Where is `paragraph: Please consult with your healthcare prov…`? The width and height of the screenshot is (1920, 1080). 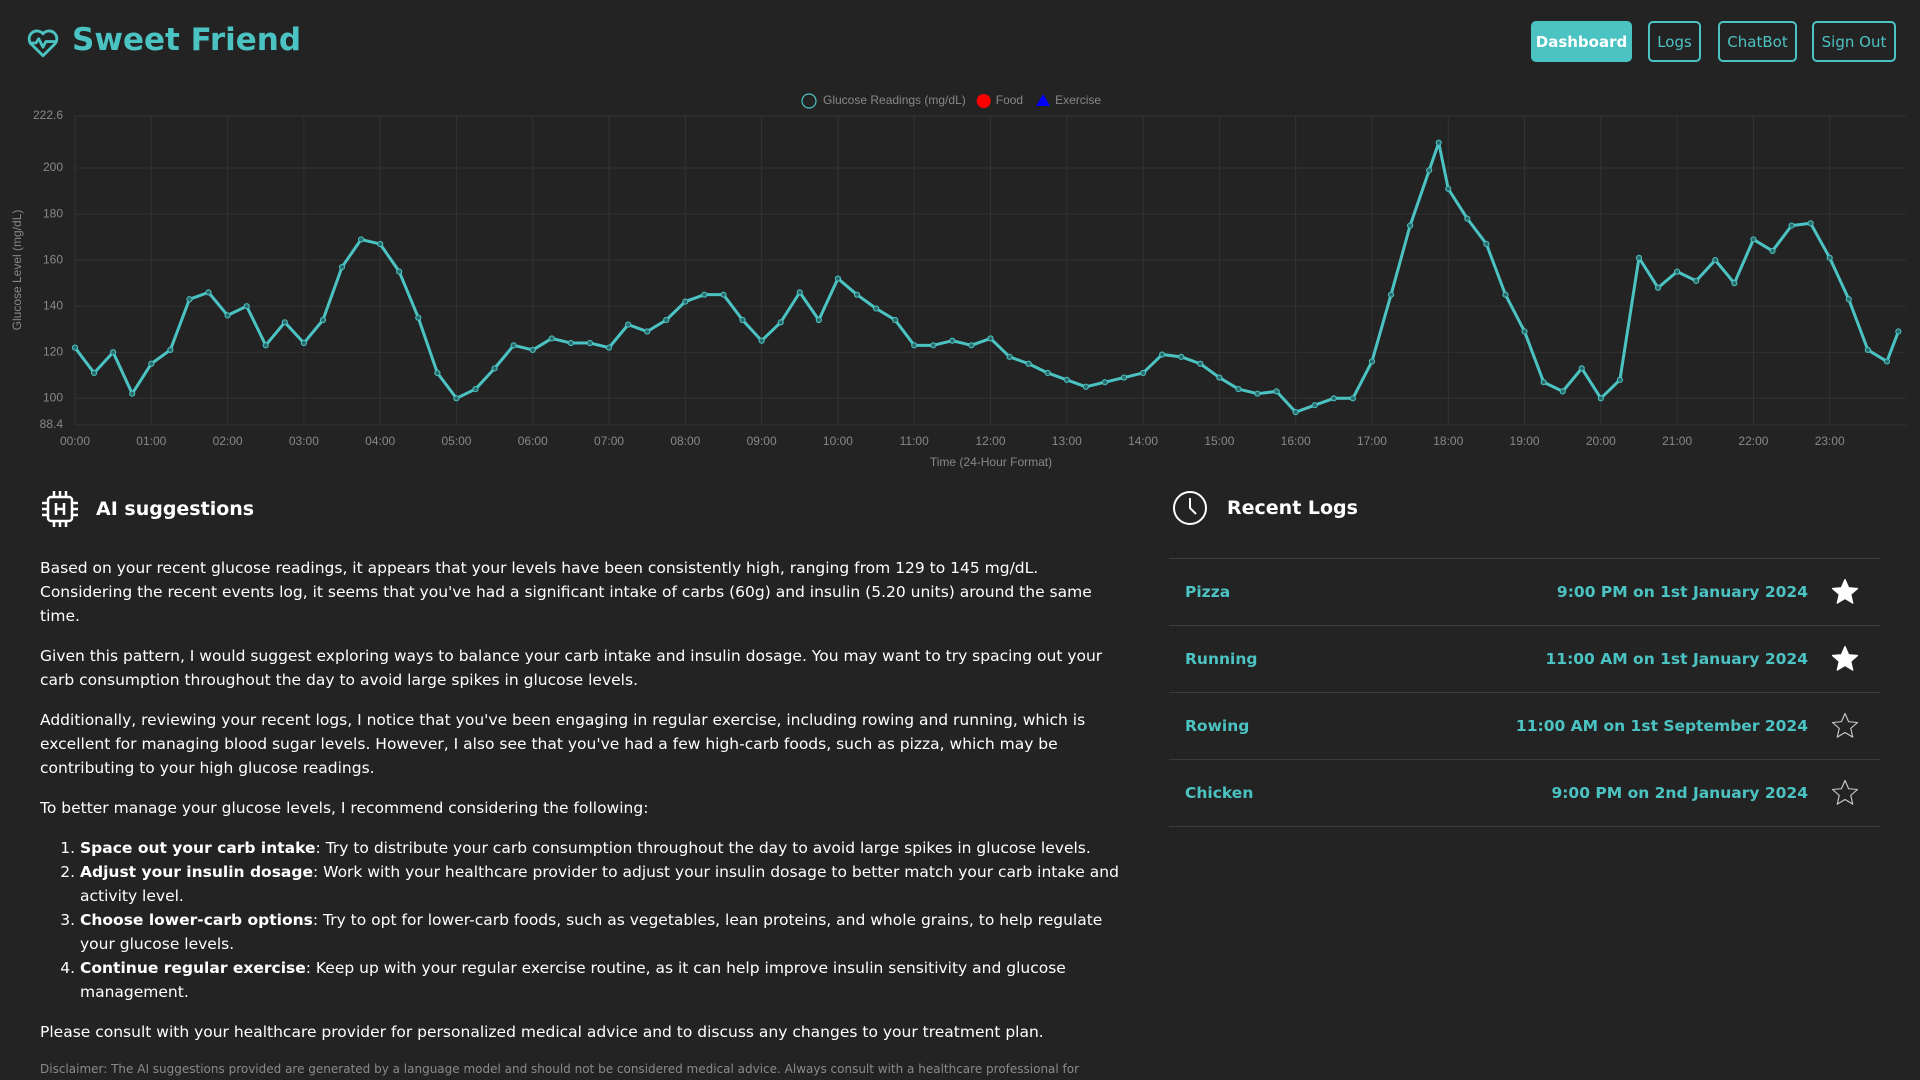
paragraph: Please consult with your healthcare prov… is located at coordinates (542, 1032).